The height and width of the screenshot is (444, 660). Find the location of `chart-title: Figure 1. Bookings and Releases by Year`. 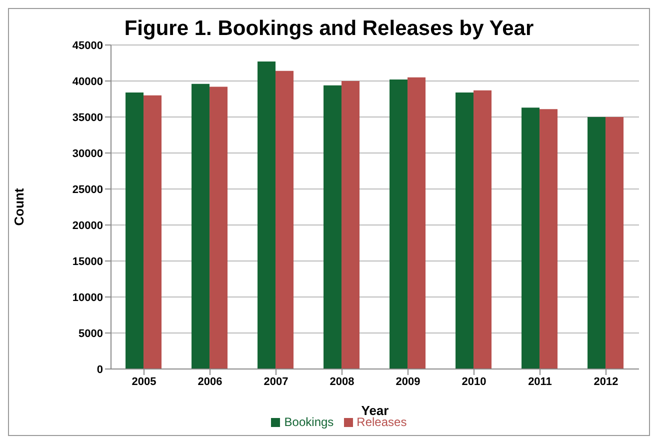

chart-title: Figure 1. Bookings and Releases by Year is located at coordinates (329, 29).